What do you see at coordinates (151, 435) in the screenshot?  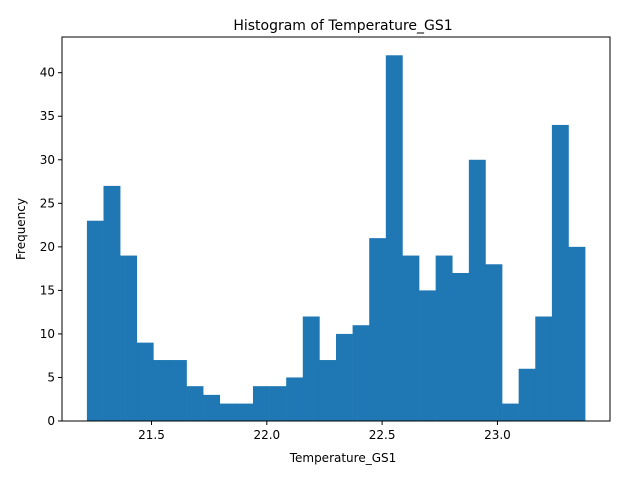 I see `x-tick-label: 21.5` at bounding box center [151, 435].